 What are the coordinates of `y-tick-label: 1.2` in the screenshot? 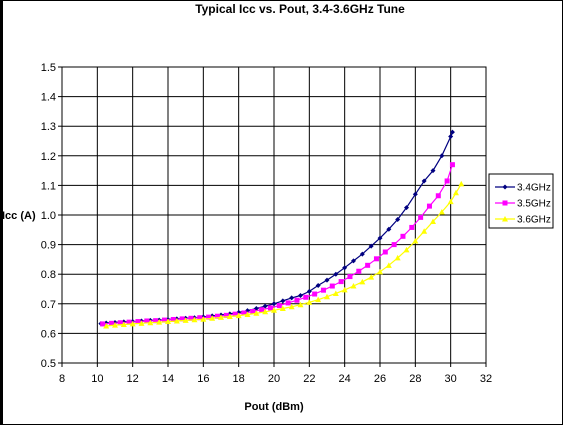 It's located at (48, 157).